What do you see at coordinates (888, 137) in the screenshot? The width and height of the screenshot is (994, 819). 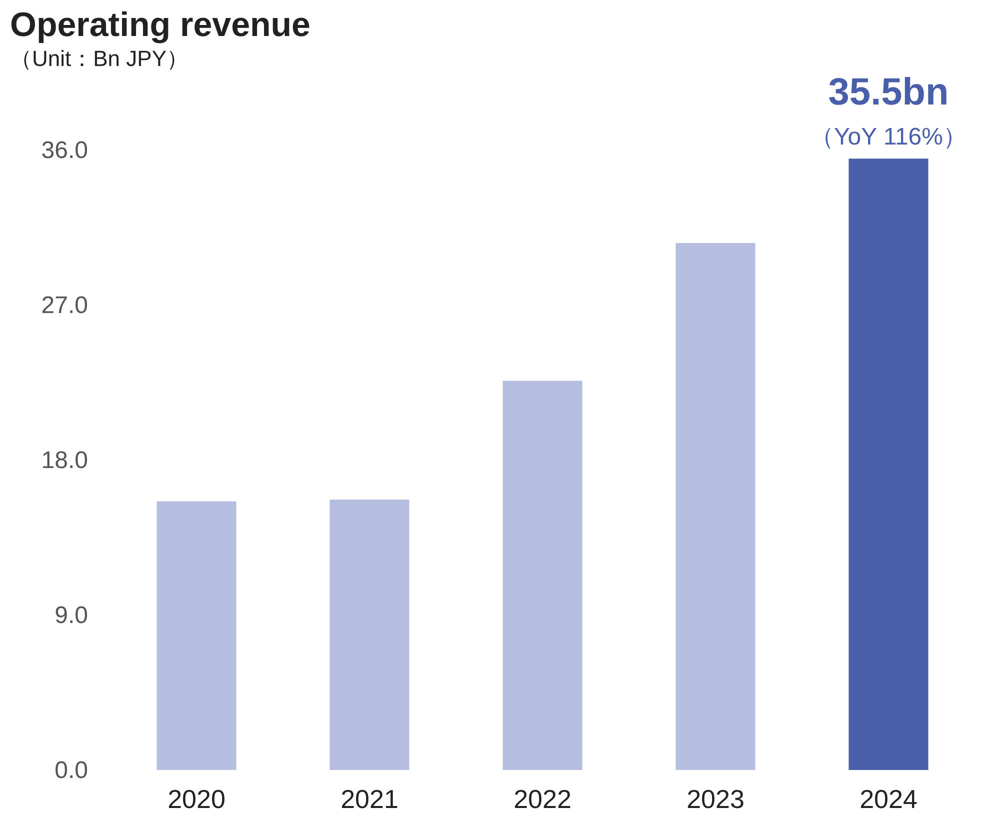 I see `annotation: （YoY 116%）` at bounding box center [888, 137].